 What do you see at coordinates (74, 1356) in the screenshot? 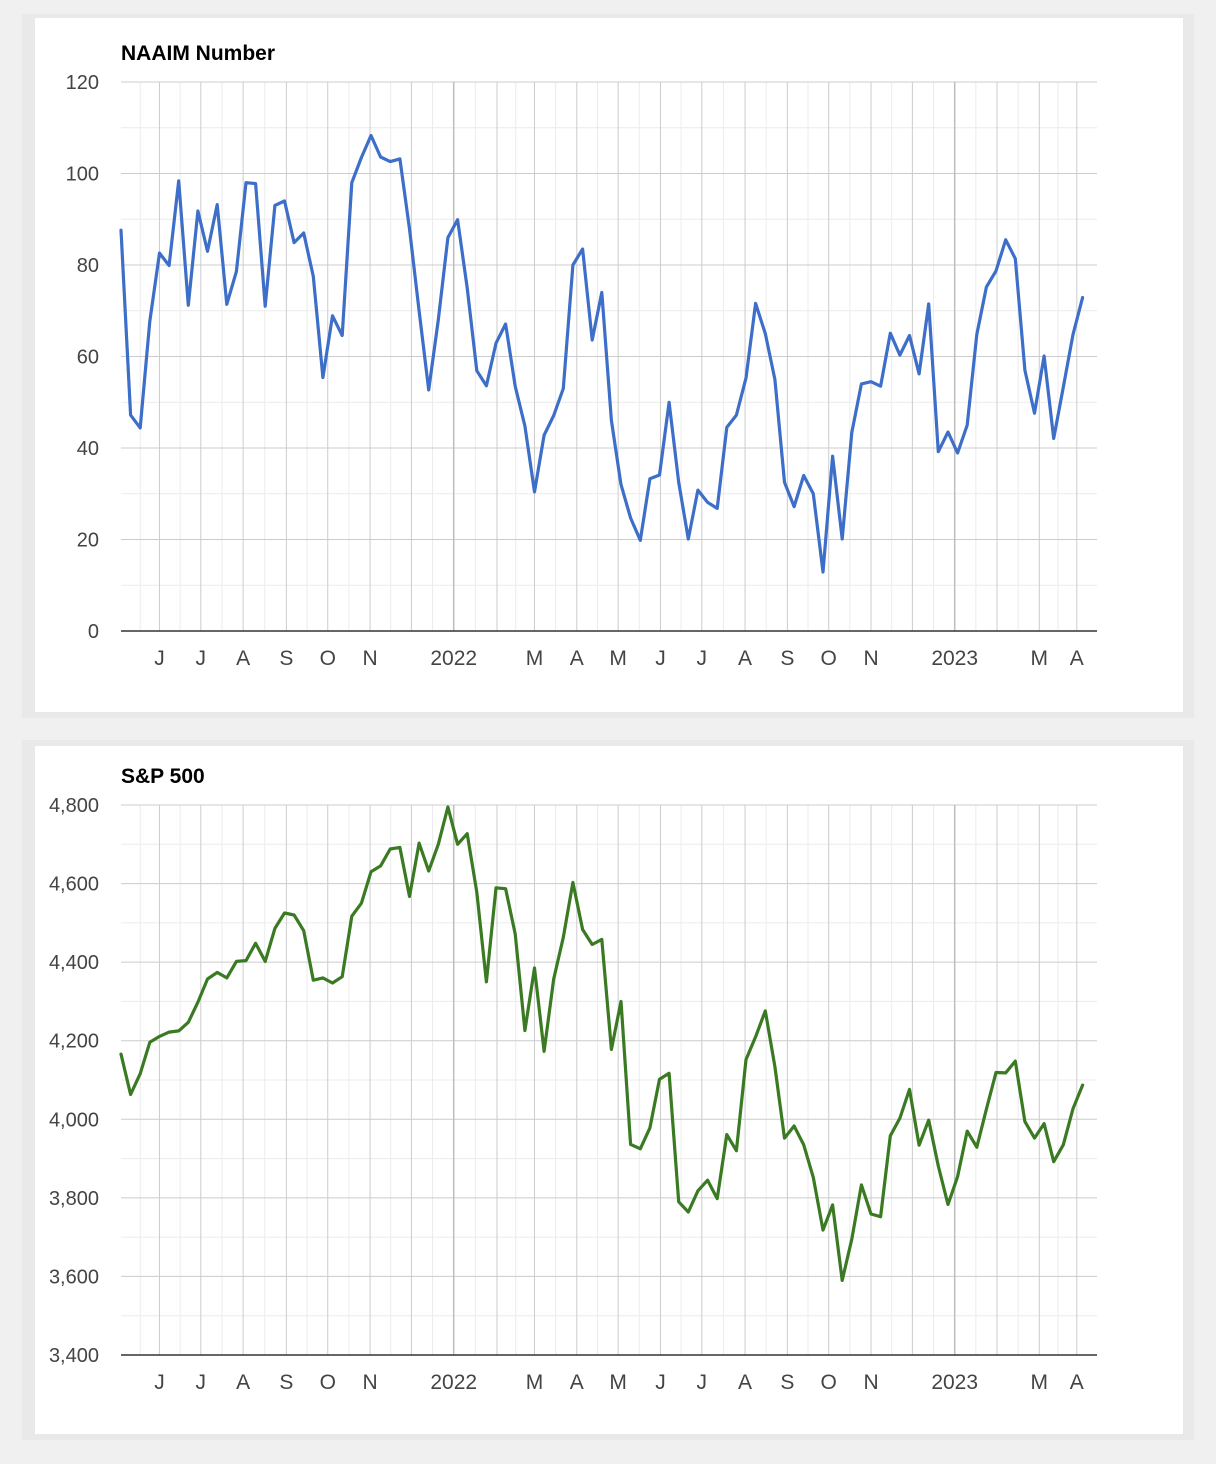
I see `sp500-y-tick-label: 3,400` at bounding box center [74, 1356].